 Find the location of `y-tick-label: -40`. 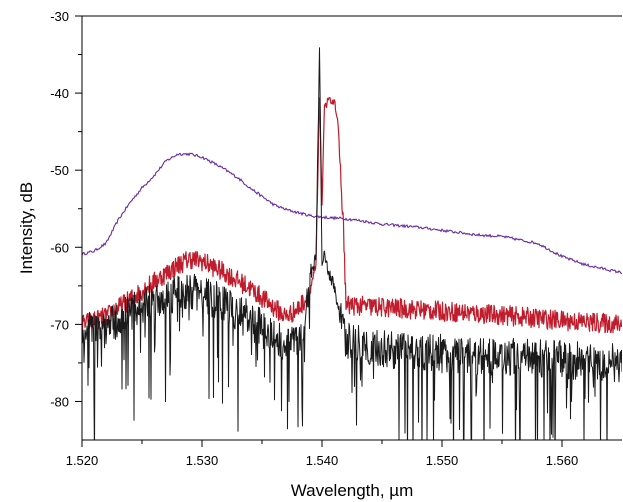

y-tick-label: -40 is located at coordinates (59, 93).